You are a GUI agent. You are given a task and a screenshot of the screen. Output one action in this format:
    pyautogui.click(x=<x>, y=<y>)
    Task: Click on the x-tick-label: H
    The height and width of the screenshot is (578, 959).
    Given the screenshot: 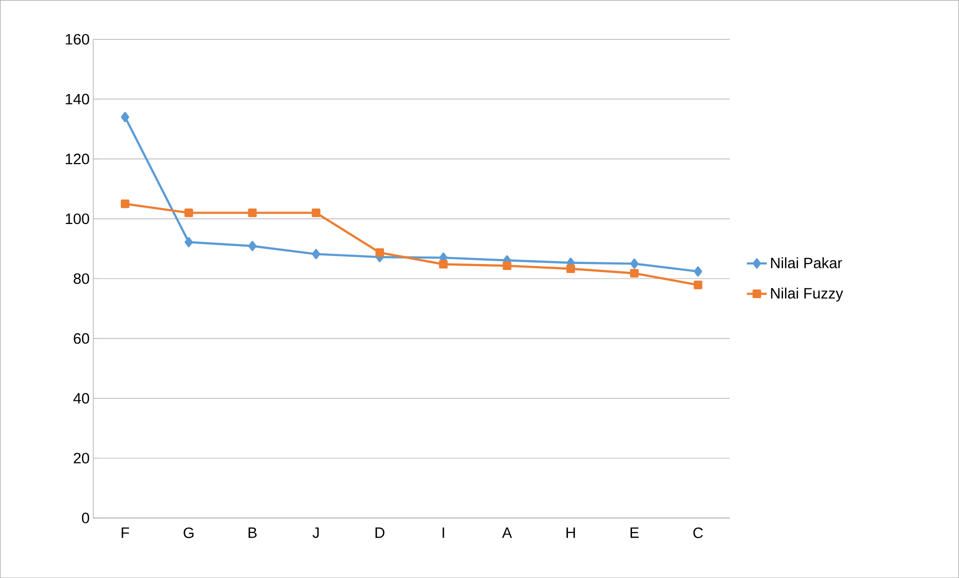 What is the action you would take?
    pyautogui.click(x=570, y=532)
    